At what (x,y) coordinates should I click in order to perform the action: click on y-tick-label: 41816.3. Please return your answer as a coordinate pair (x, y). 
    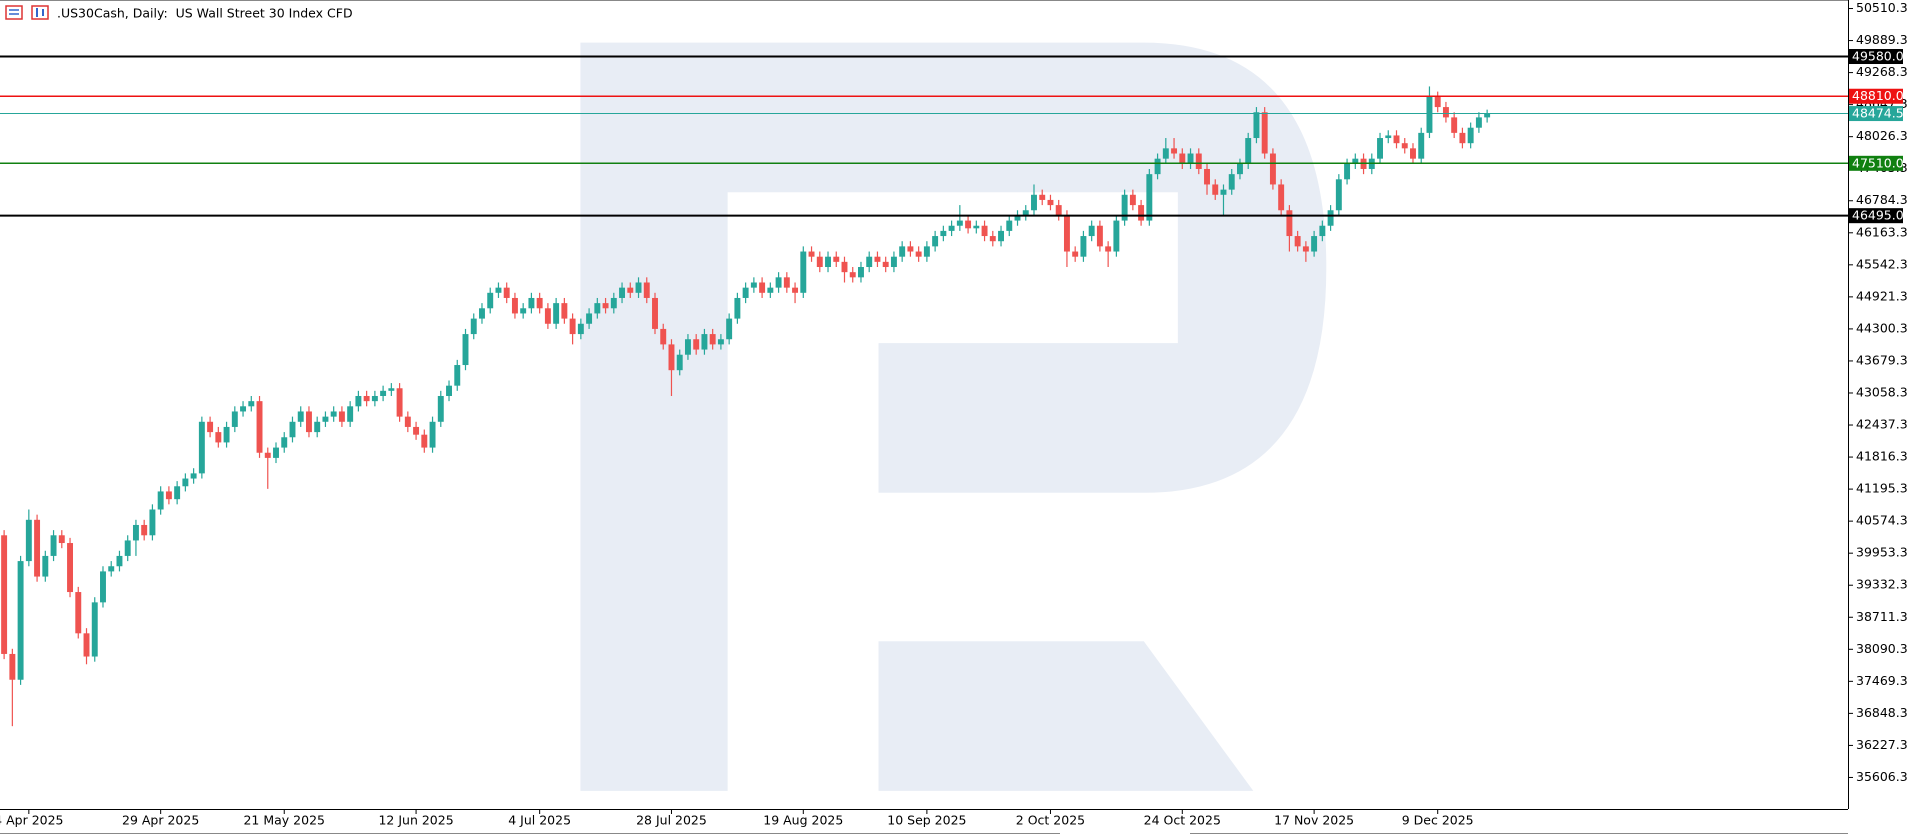
    Looking at the image, I should click on (1882, 456).